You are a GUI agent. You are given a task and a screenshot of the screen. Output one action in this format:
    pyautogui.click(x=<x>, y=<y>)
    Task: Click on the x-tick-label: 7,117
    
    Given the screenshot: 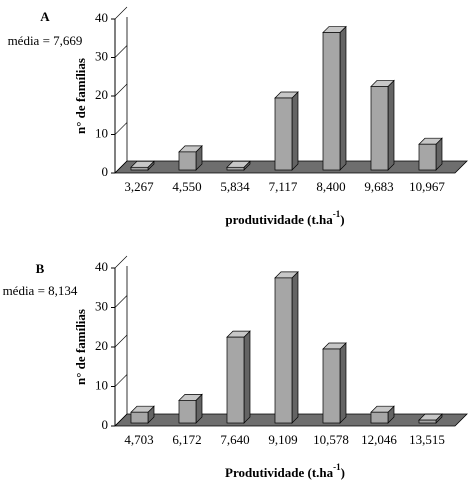 What is the action you would take?
    pyautogui.click(x=283, y=186)
    